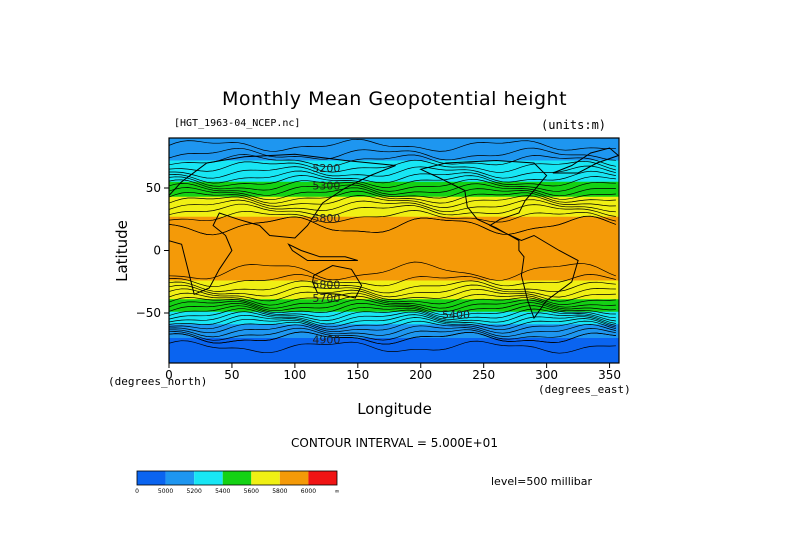 The height and width of the screenshot is (558, 789). Describe the element at coordinates (237, 478) in the screenshot. I see `colorbar-frame` at that location.